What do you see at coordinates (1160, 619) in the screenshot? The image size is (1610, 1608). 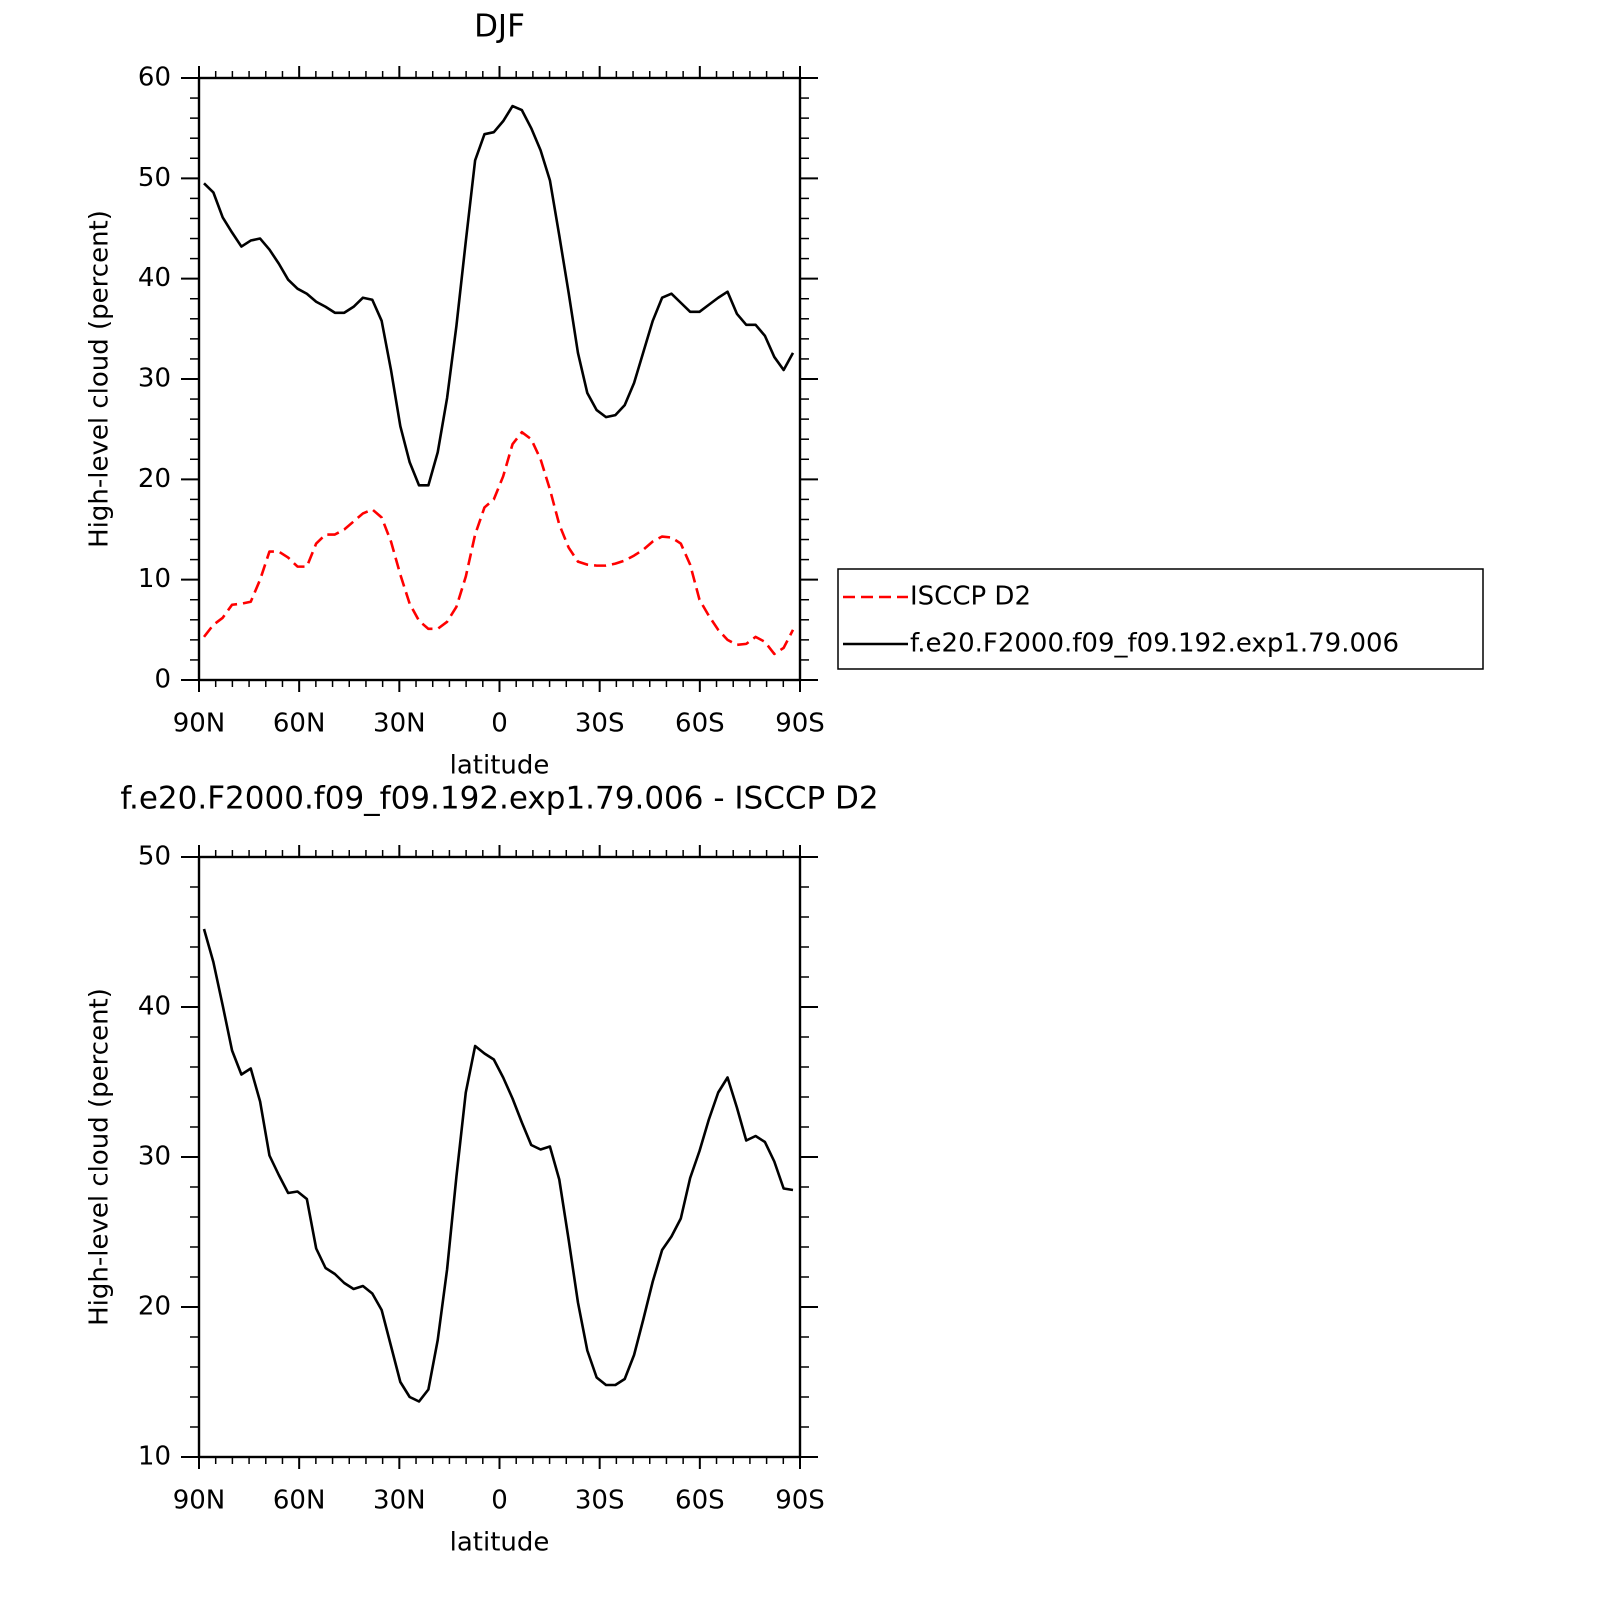 I see `legend-box` at bounding box center [1160, 619].